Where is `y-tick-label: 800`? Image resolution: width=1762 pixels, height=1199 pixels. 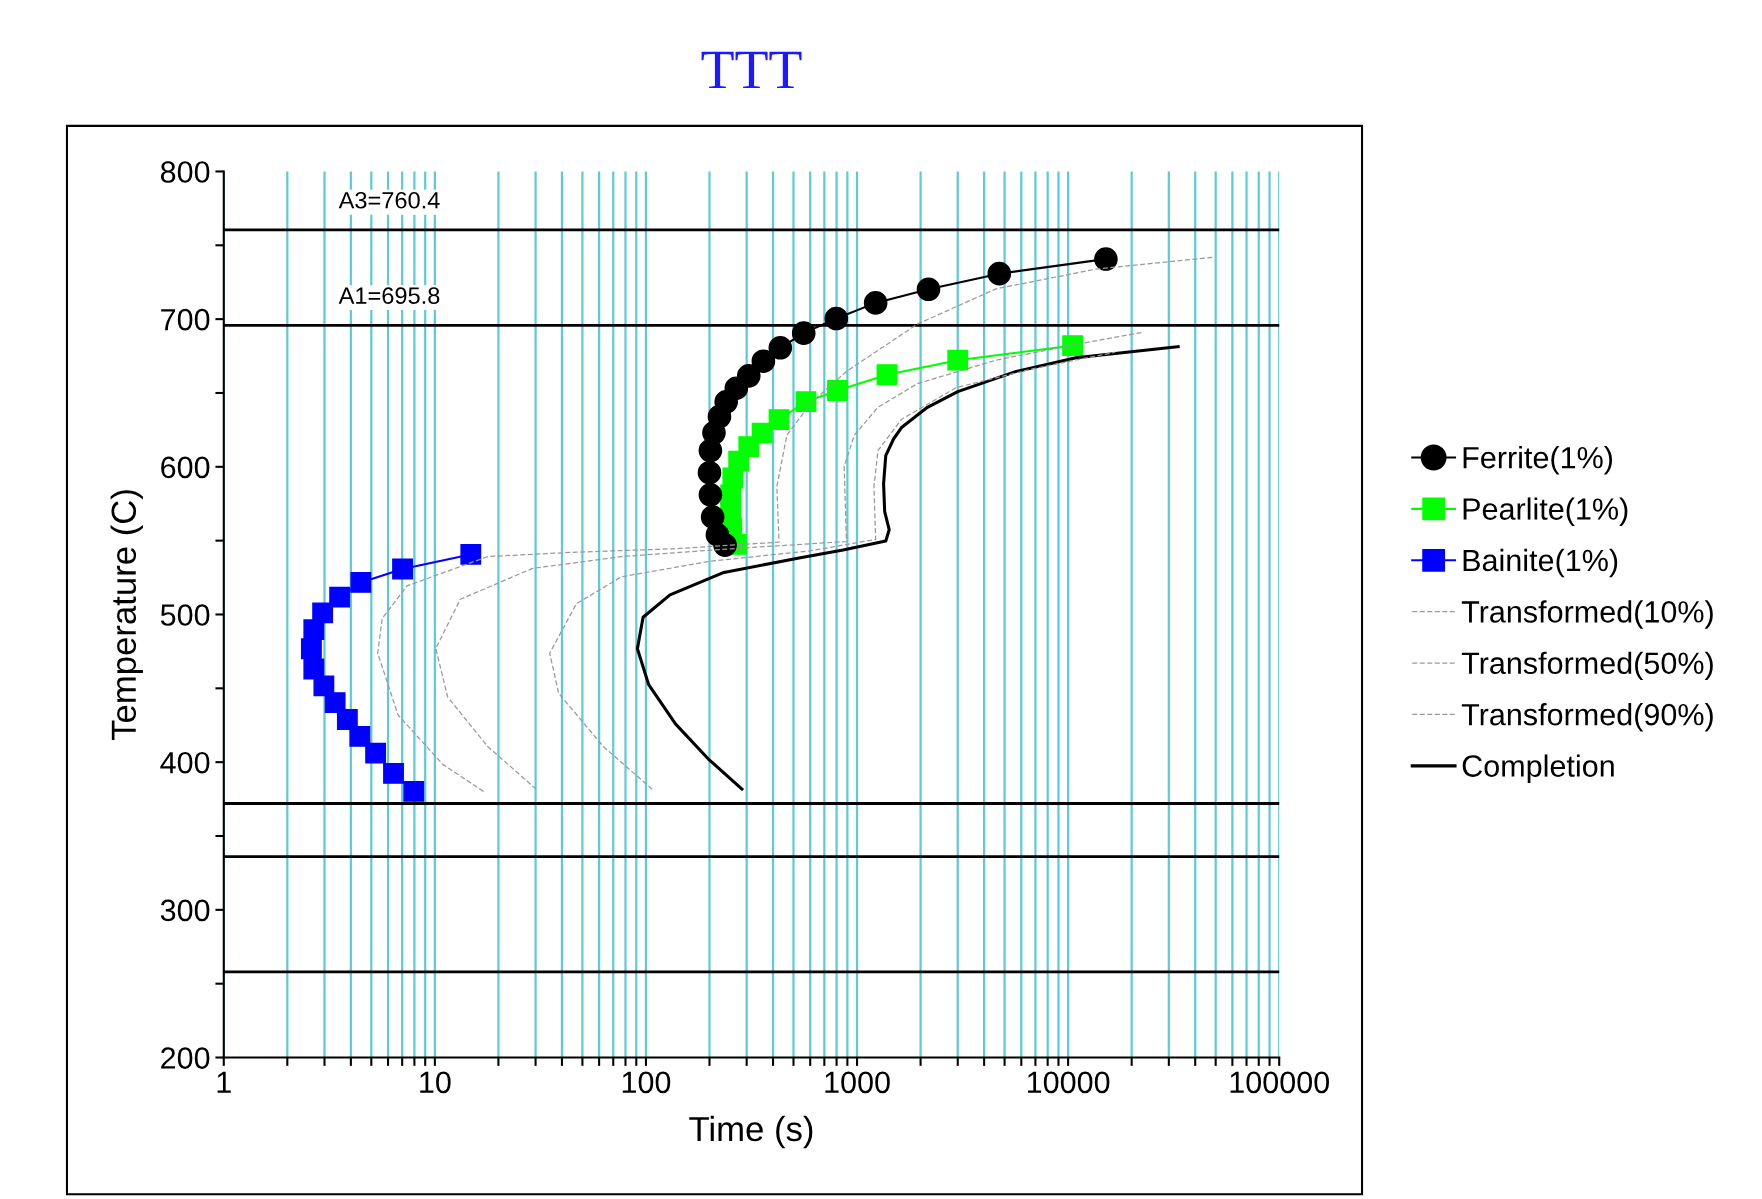
y-tick-label: 800 is located at coordinates (185, 172).